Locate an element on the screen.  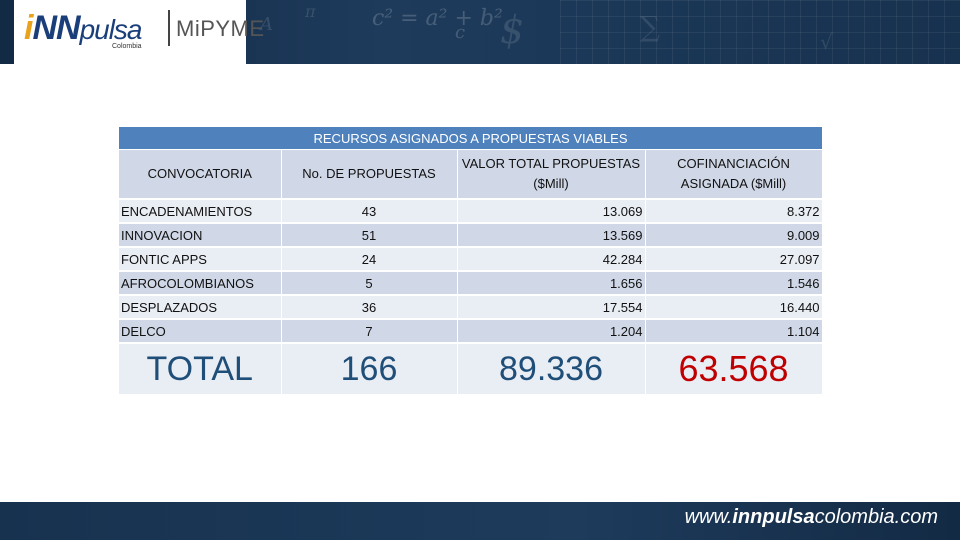
table-title: RECURSOS ASIGNADOS A PROPUESTAS VIABLES is located at coordinates (471, 138).